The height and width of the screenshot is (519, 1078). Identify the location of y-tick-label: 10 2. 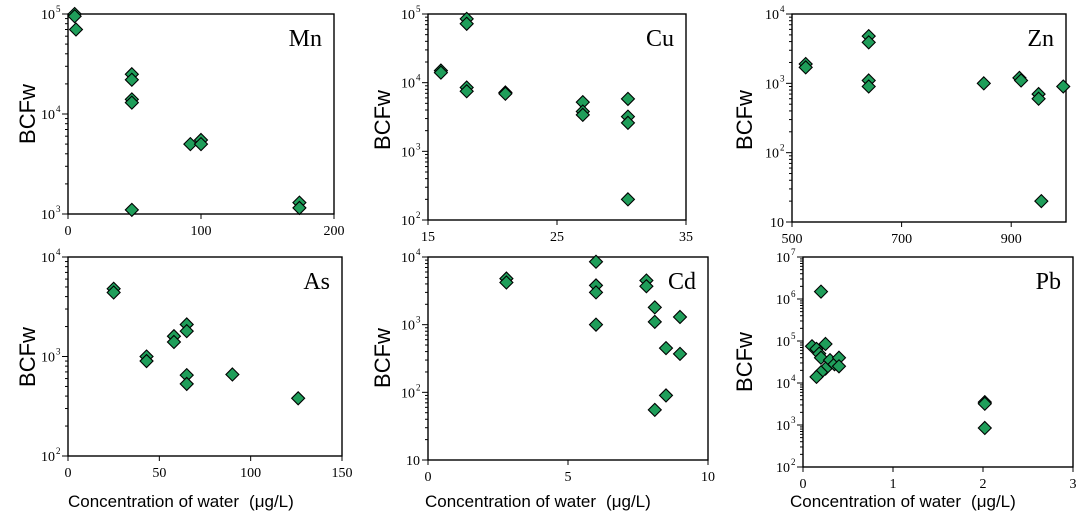
(51, 455).